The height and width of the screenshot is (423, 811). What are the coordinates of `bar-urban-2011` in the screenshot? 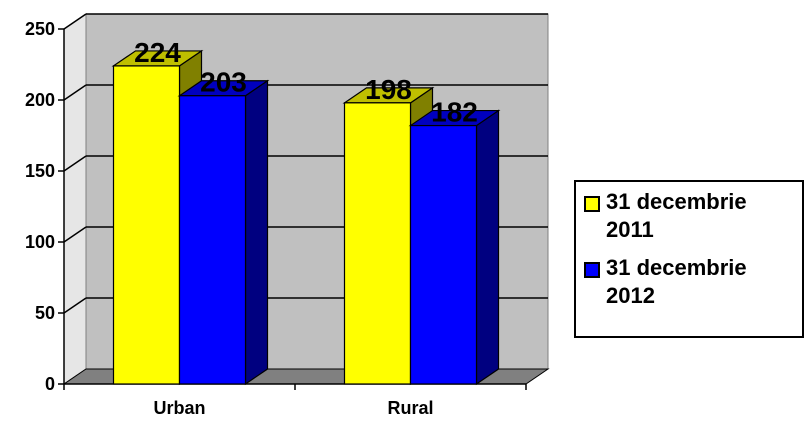 It's located at (146, 225).